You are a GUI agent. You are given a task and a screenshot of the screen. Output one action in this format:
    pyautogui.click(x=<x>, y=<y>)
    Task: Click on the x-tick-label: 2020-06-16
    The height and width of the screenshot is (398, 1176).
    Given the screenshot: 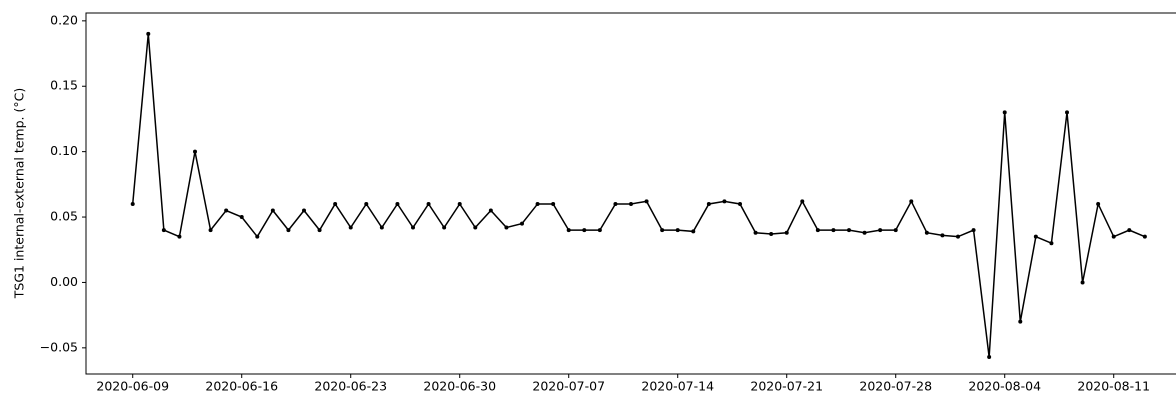 What is the action you would take?
    pyautogui.click(x=241, y=386)
    